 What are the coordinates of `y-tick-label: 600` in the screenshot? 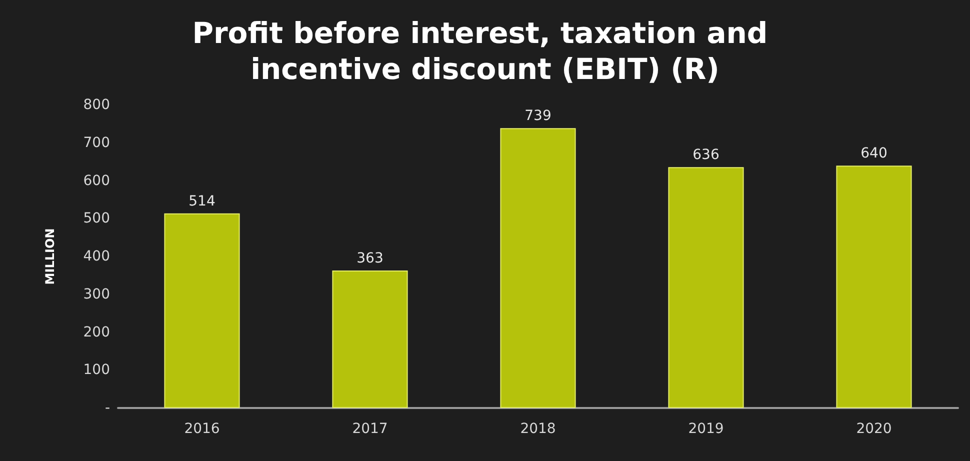 It's located at (96, 180).